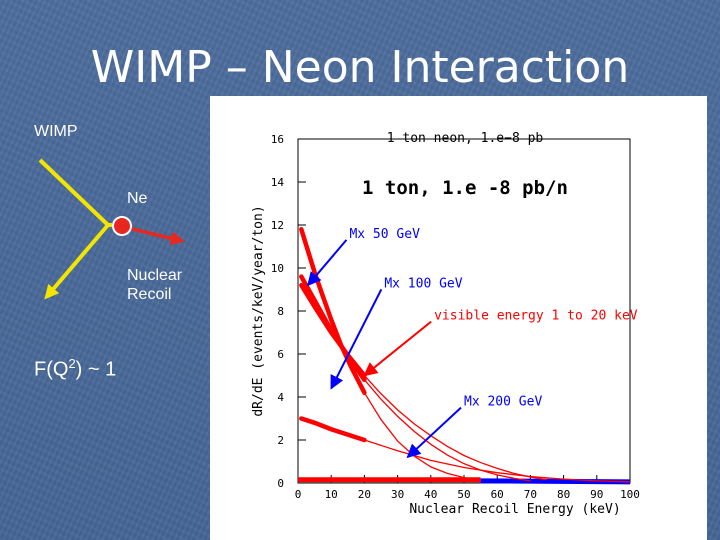 The image size is (720, 540). Describe the element at coordinates (74, 192) in the screenshot. I see `incoming-wimp-line` at that location.